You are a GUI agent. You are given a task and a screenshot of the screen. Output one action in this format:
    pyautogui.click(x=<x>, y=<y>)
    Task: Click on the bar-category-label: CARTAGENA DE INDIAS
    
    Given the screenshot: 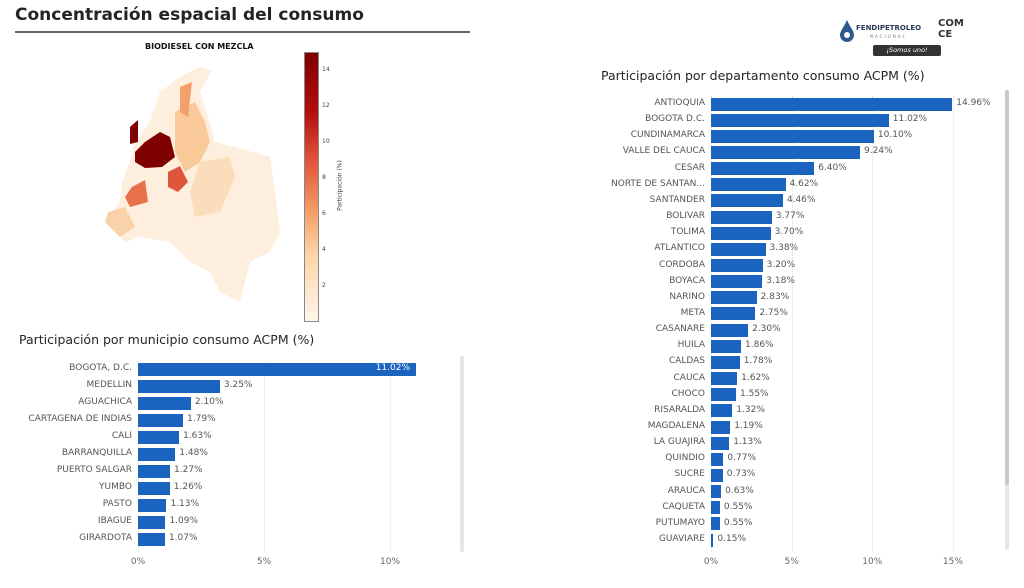 What is the action you would take?
    pyautogui.click(x=80, y=419)
    